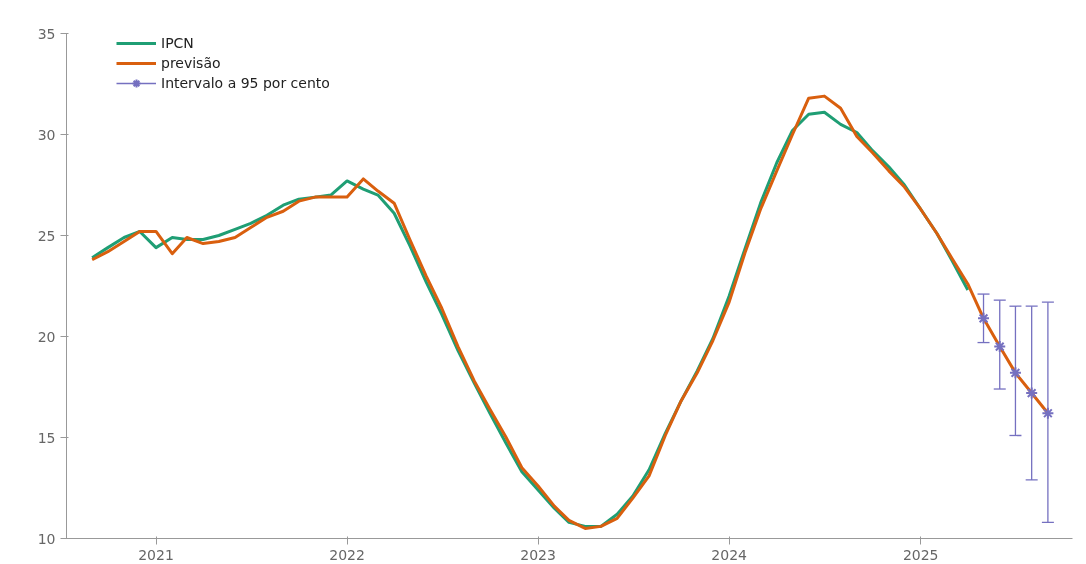  What do you see at coordinates (46, 134) in the screenshot?
I see `y-tick-label: 30` at bounding box center [46, 134].